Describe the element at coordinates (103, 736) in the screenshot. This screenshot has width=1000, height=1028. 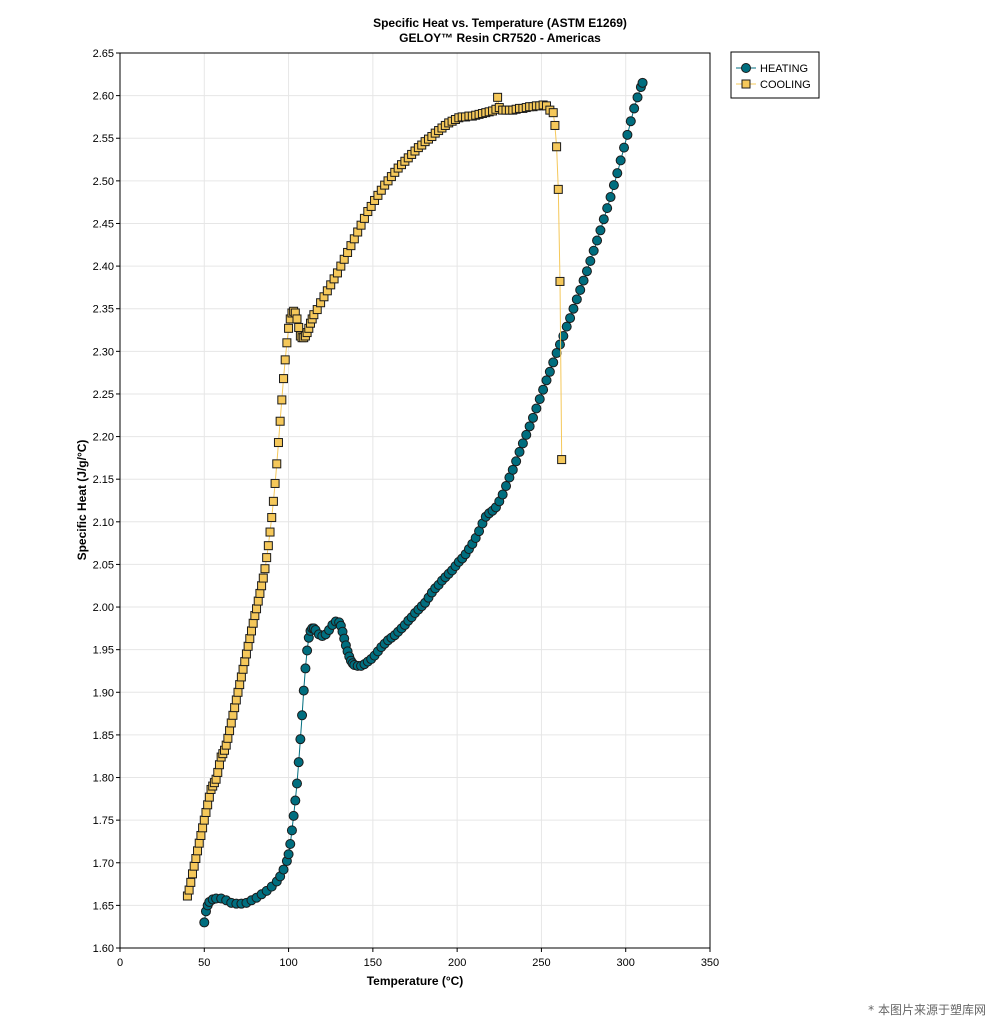
I see `y-tick-label: 1.85` at that location.